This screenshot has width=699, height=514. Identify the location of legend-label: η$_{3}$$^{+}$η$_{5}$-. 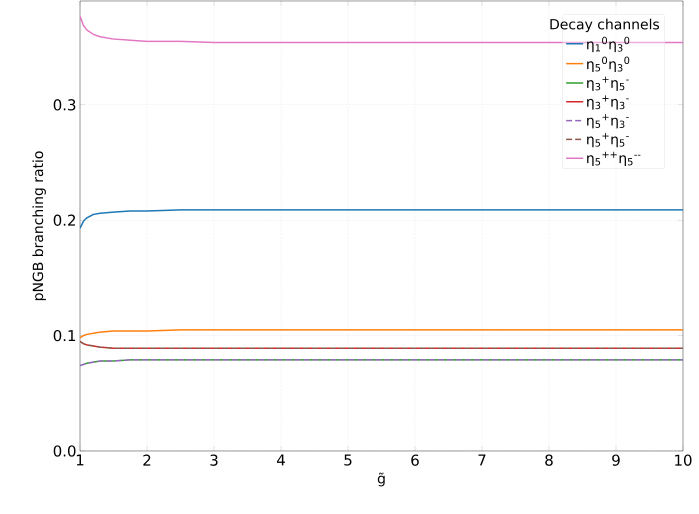
(608, 83).